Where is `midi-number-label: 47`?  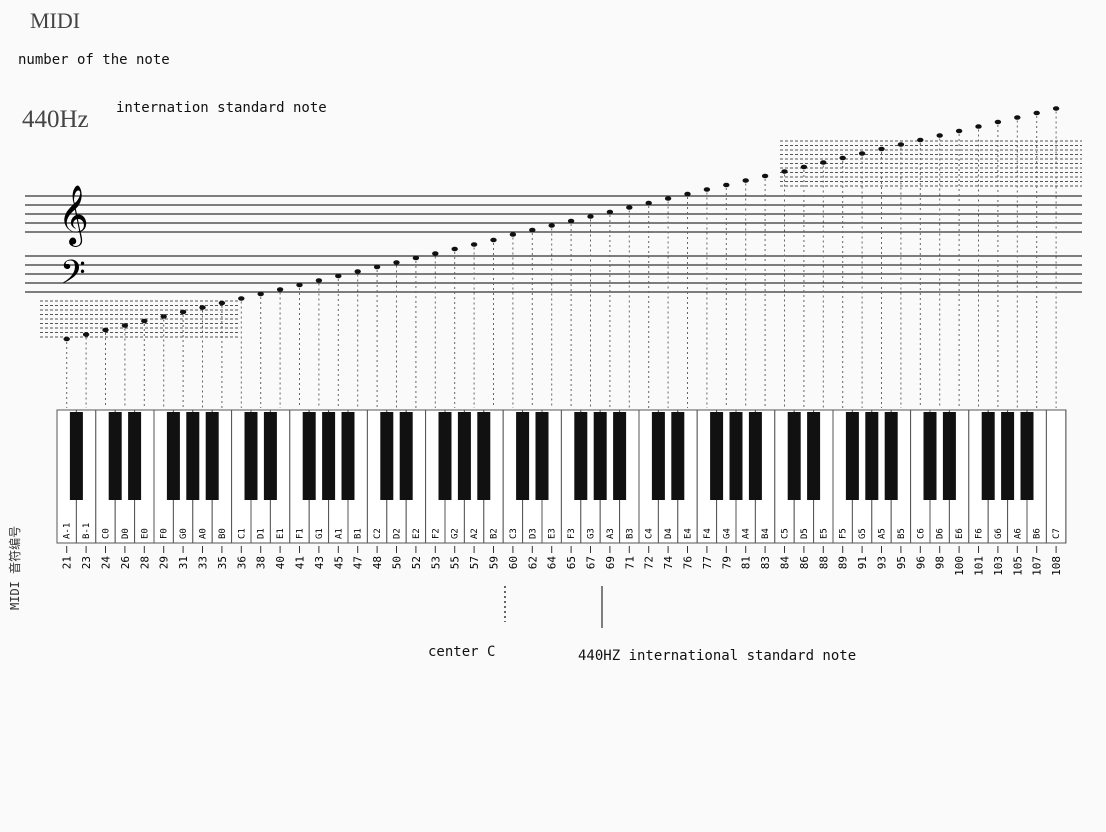
midi-number-label: 47 is located at coordinates (358, 562).